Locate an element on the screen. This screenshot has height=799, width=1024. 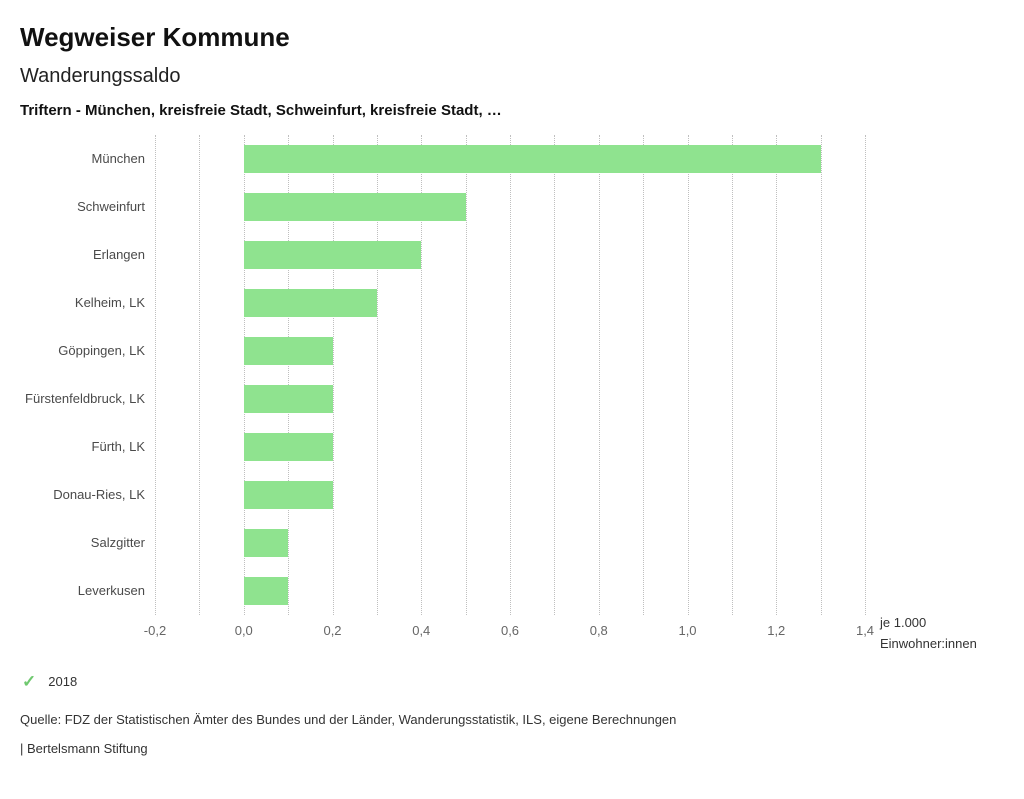
bar-leverkusen is located at coordinates (266, 591).